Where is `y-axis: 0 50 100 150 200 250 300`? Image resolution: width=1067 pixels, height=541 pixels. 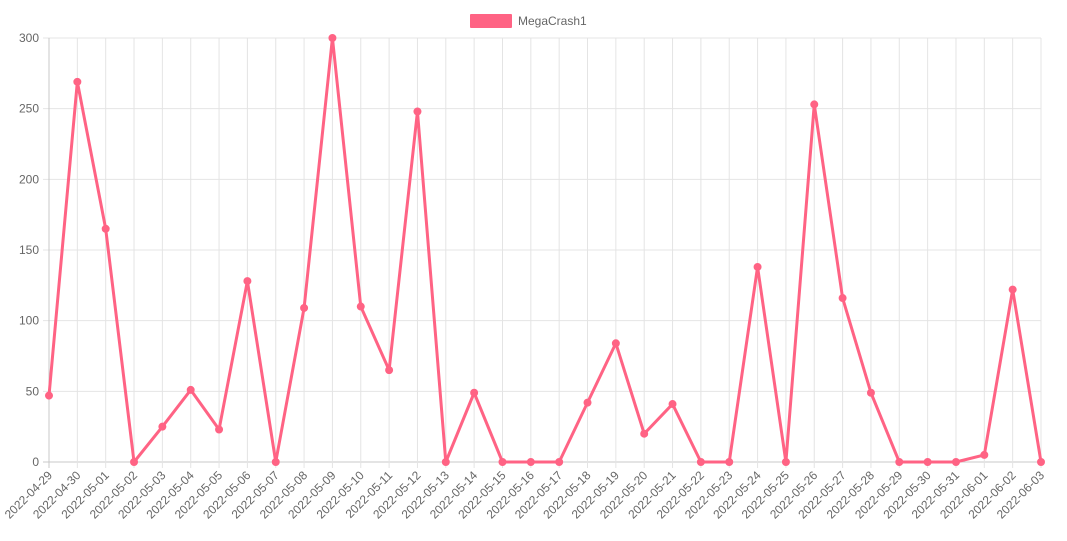 y-axis: 0 50 100 150 200 250 300 is located at coordinates (29, 250).